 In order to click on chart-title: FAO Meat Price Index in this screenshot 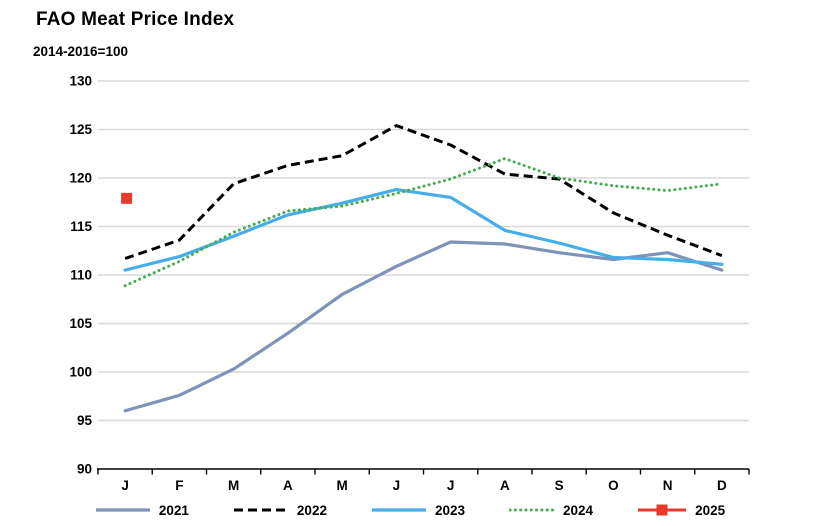, I will do `click(135, 19)`.